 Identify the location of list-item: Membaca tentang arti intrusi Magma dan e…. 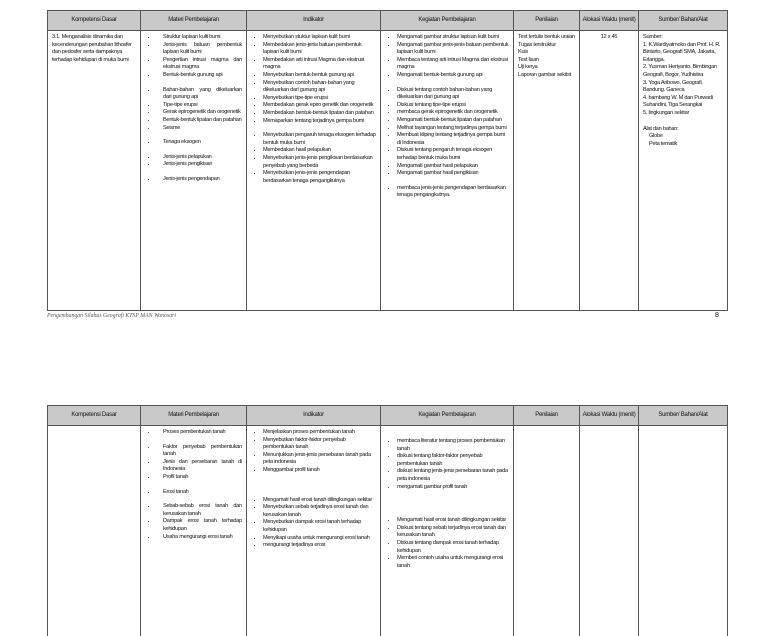
(453, 64).